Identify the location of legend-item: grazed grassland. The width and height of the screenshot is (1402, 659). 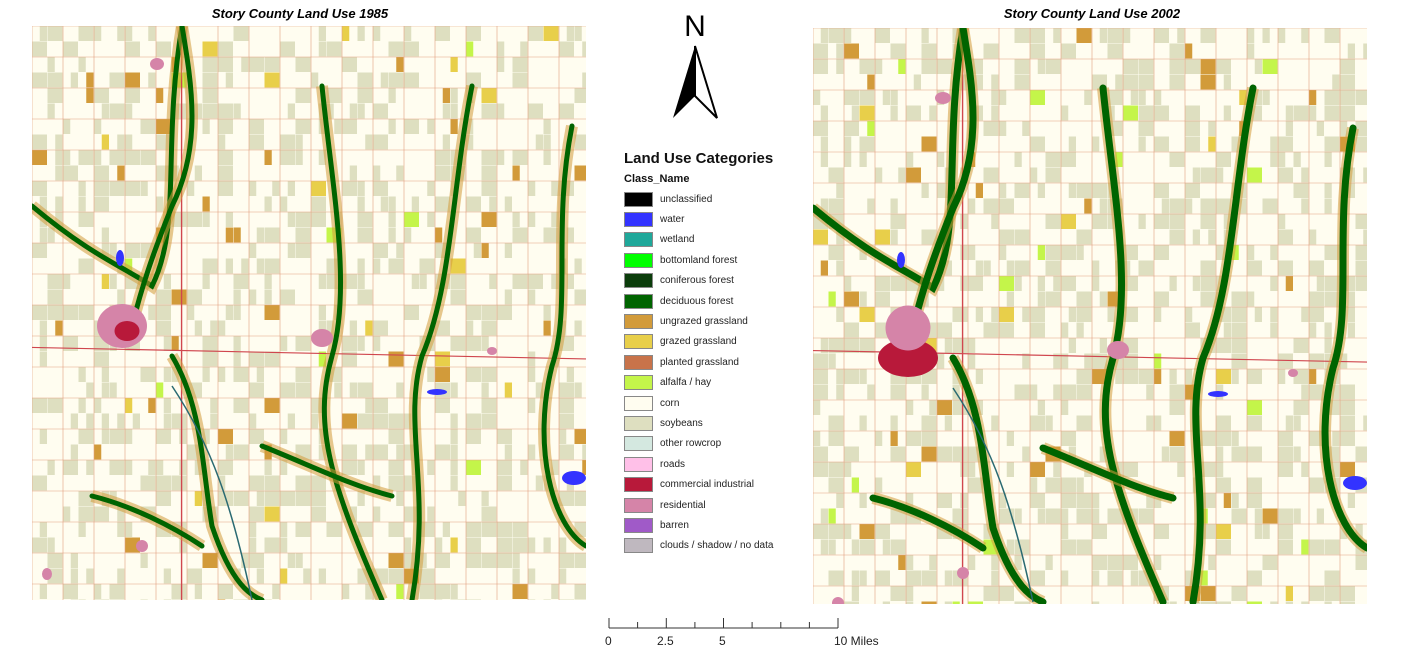
(712, 342).